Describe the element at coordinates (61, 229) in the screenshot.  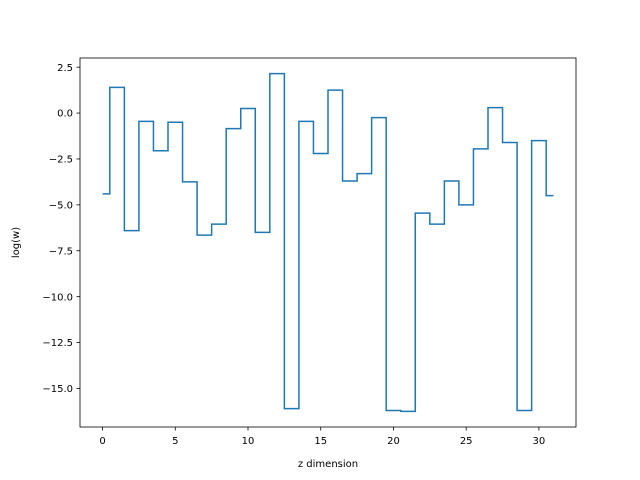
I see `y-axis-ticks: 2.5 0.0 −2.5 −5.0 −7.5 −10.0 −12.5 −15.0` at that location.